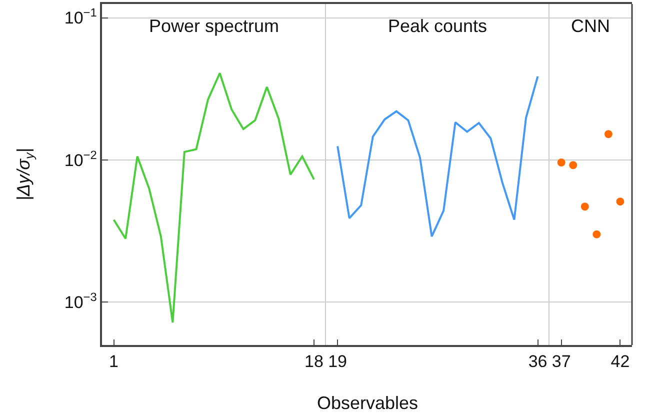  What do you see at coordinates (338, 362) in the screenshot?
I see `x-tick-label: 19` at bounding box center [338, 362].